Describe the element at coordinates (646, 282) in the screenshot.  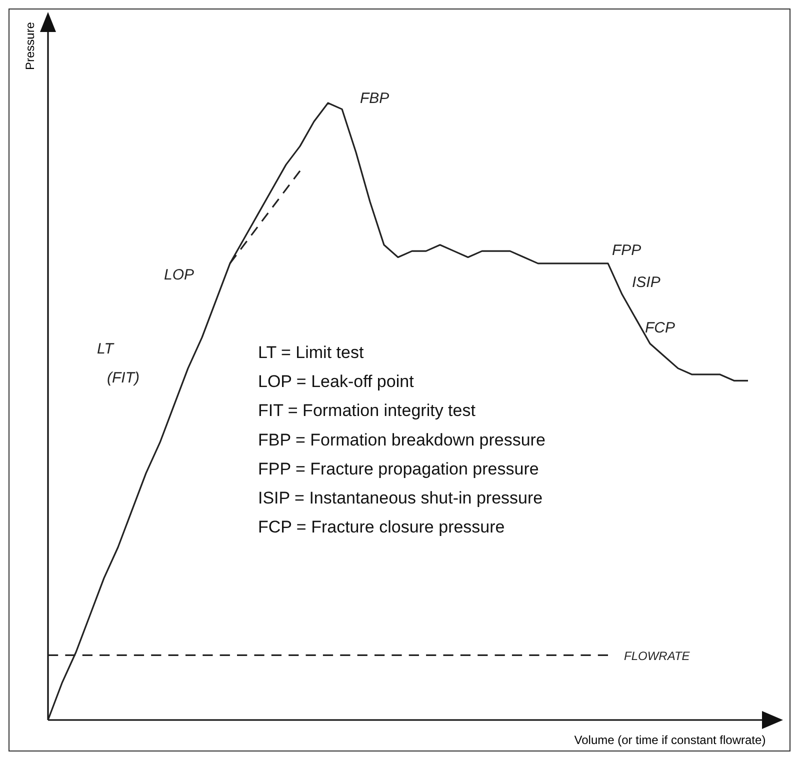
I see `annotation: ISIP` at that location.